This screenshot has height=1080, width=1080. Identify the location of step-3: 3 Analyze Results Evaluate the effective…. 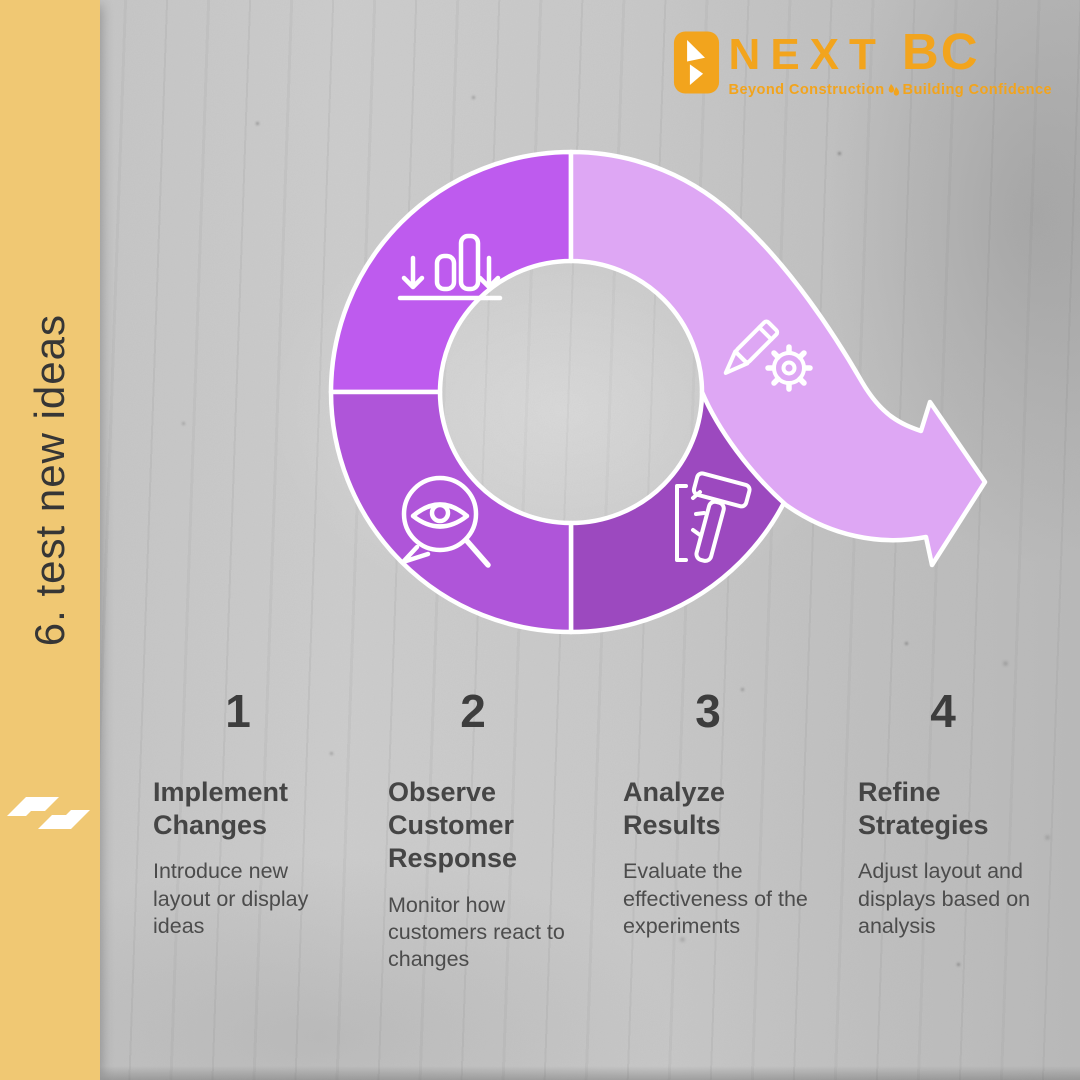
(722, 831).